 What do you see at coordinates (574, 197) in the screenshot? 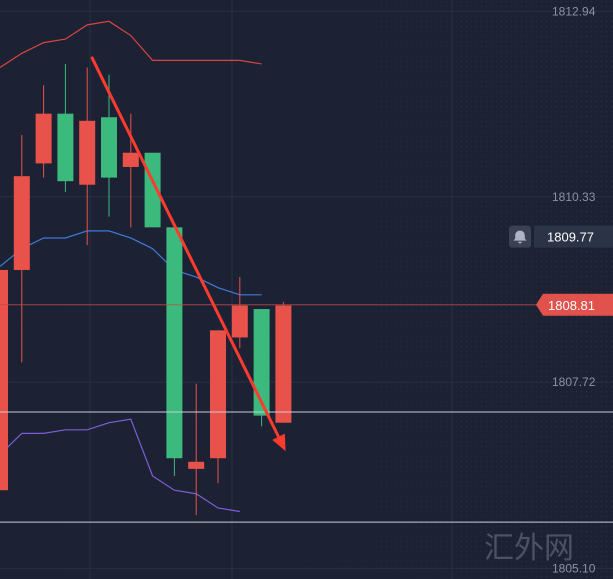
I see `y-tick-label-1: 1810.33` at bounding box center [574, 197].